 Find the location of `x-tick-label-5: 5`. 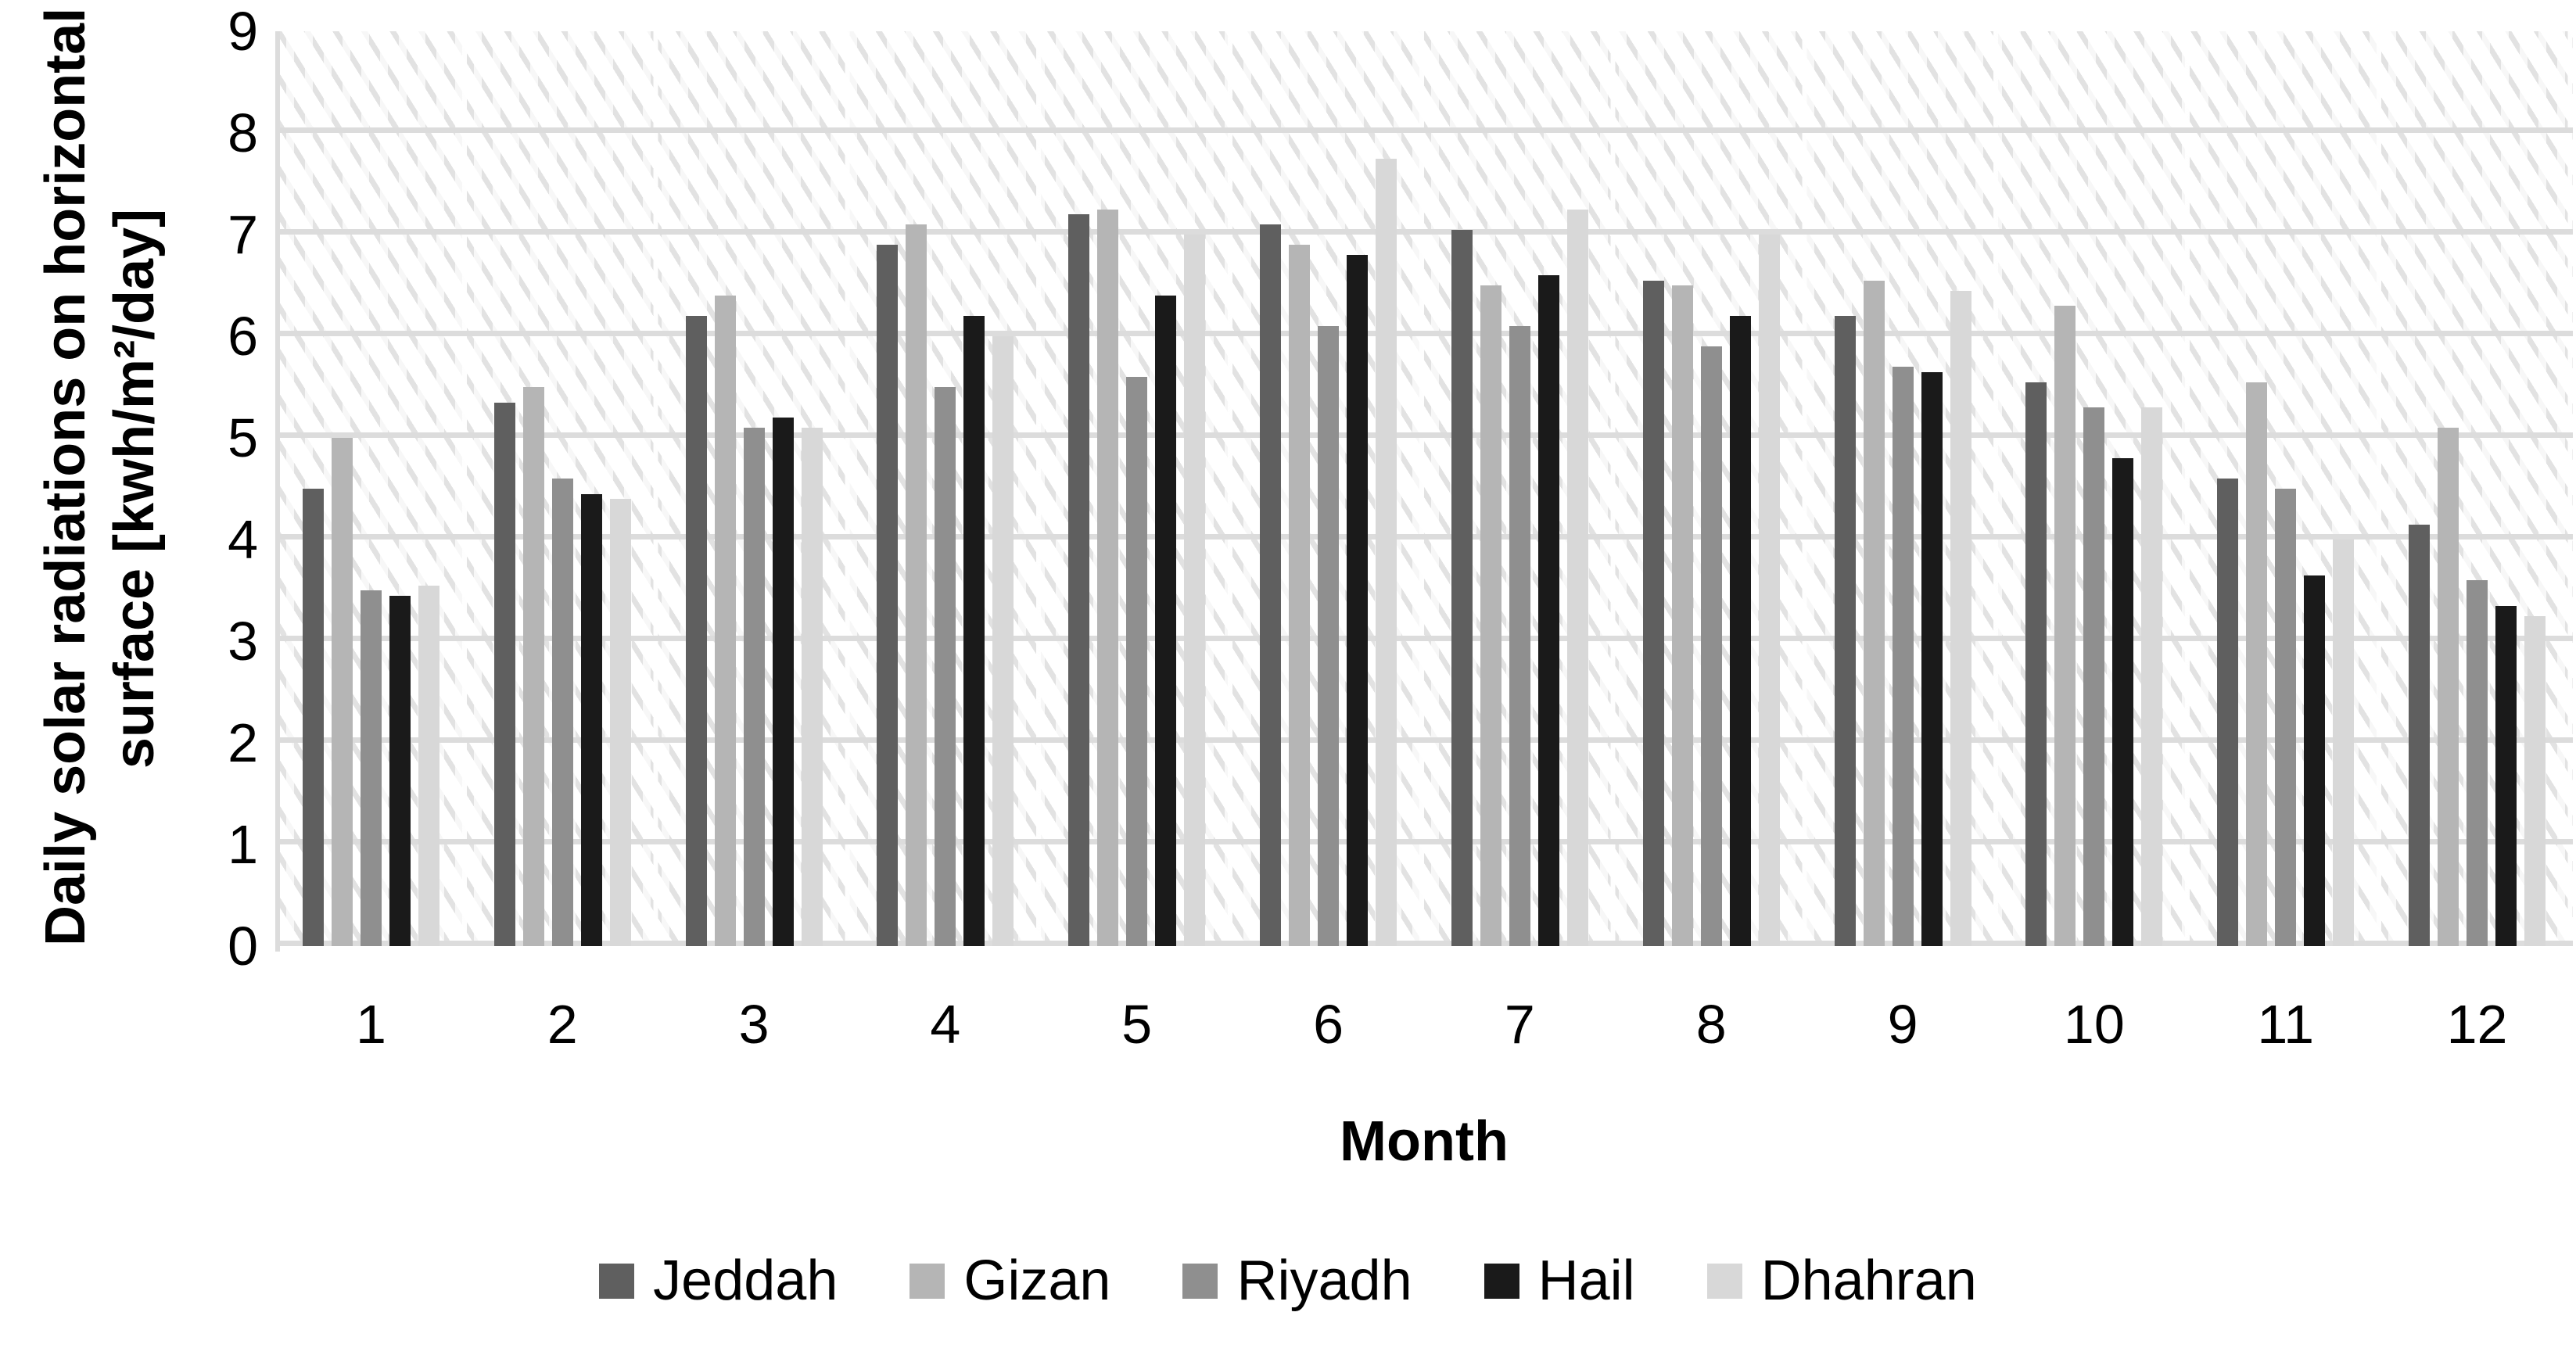

x-tick-label-5: 5 is located at coordinates (1137, 1024).